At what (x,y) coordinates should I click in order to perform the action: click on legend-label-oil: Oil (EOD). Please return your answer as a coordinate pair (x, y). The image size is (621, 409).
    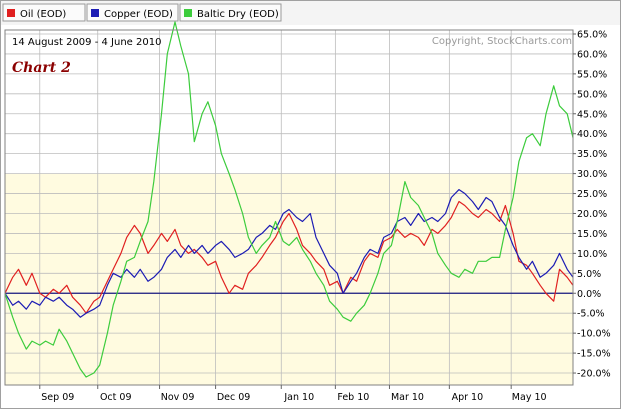
    Looking at the image, I should click on (43, 14).